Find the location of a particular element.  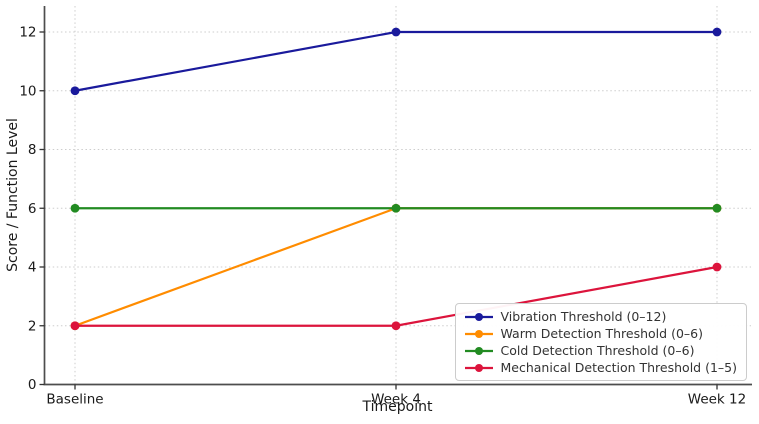

legend-item: Warm Detection Threshold (0–6) is located at coordinates (601, 333).